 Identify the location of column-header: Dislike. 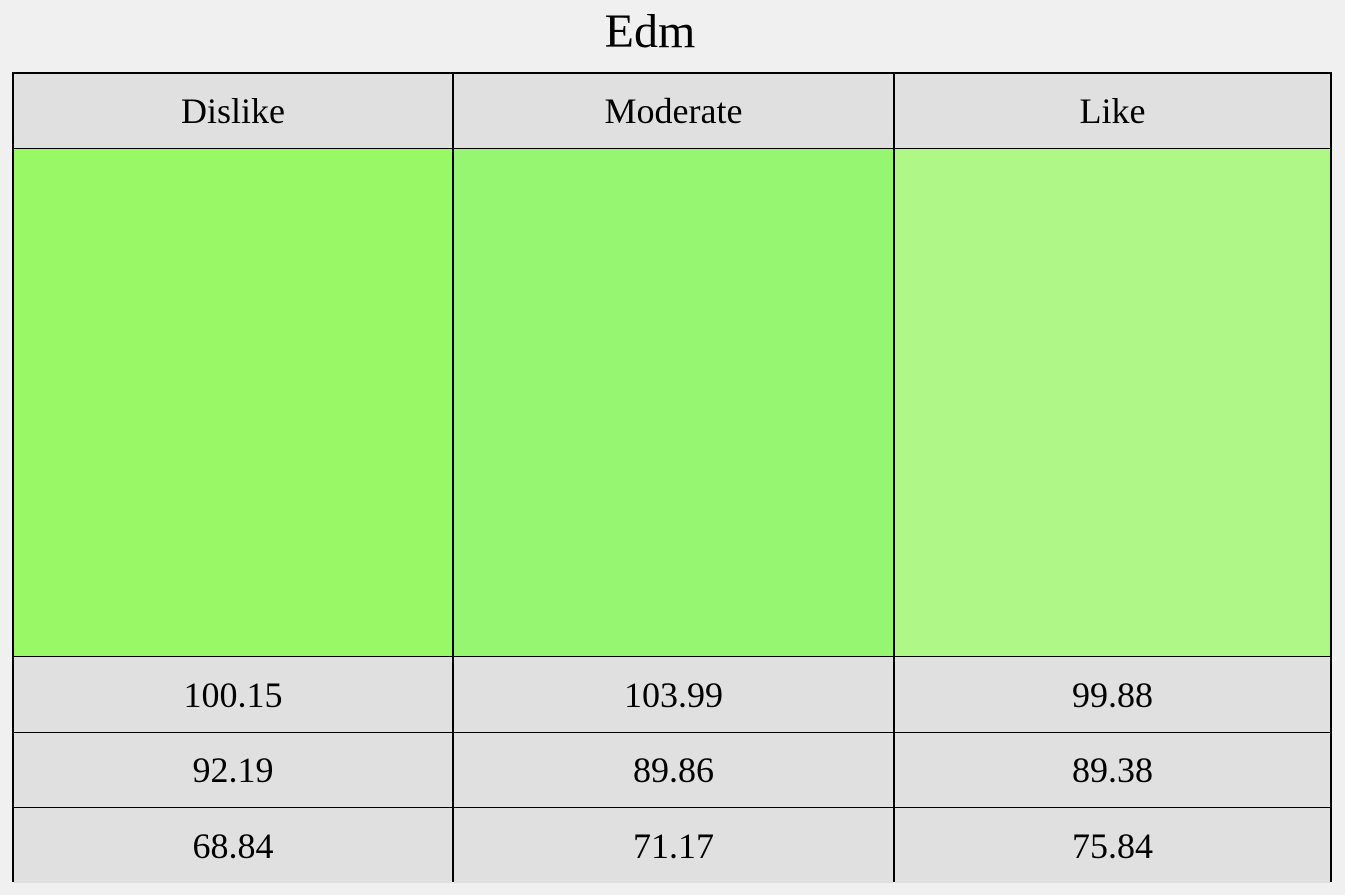
(233, 111).